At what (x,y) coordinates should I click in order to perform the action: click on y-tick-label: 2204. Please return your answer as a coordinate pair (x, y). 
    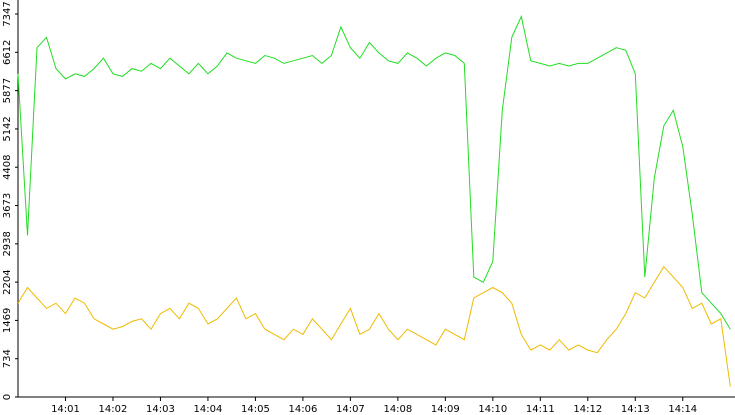
    Looking at the image, I should click on (7, 281).